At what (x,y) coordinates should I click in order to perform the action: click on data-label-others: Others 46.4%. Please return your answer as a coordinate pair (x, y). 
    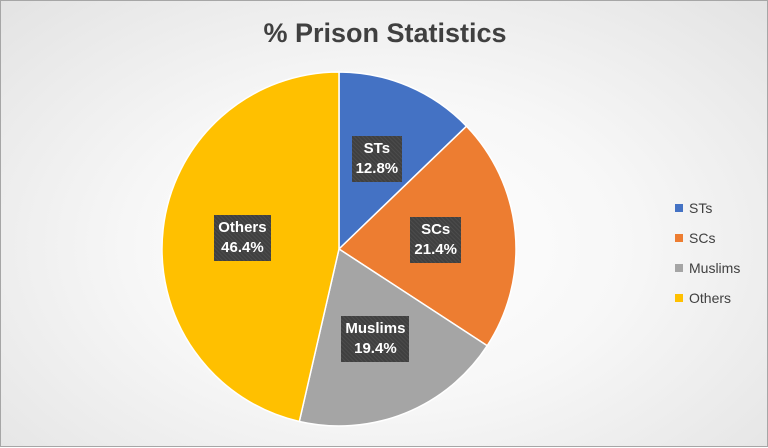
    Looking at the image, I should click on (242, 238).